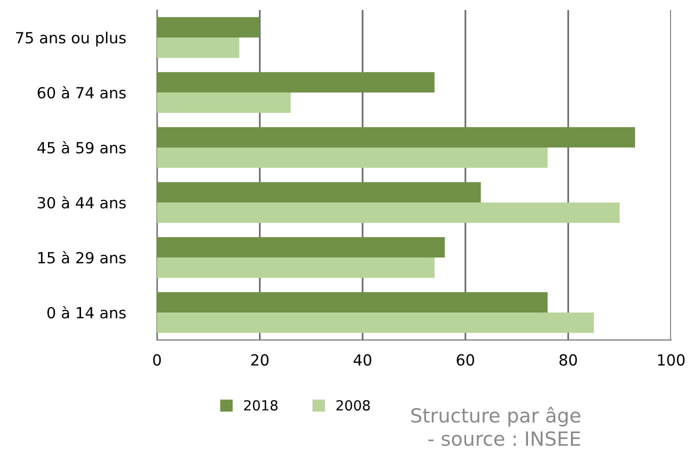 The height and width of the screenshot is (452, 688). I want to click on y-tick-label: 30 à 44 ans, so click(82, 202).